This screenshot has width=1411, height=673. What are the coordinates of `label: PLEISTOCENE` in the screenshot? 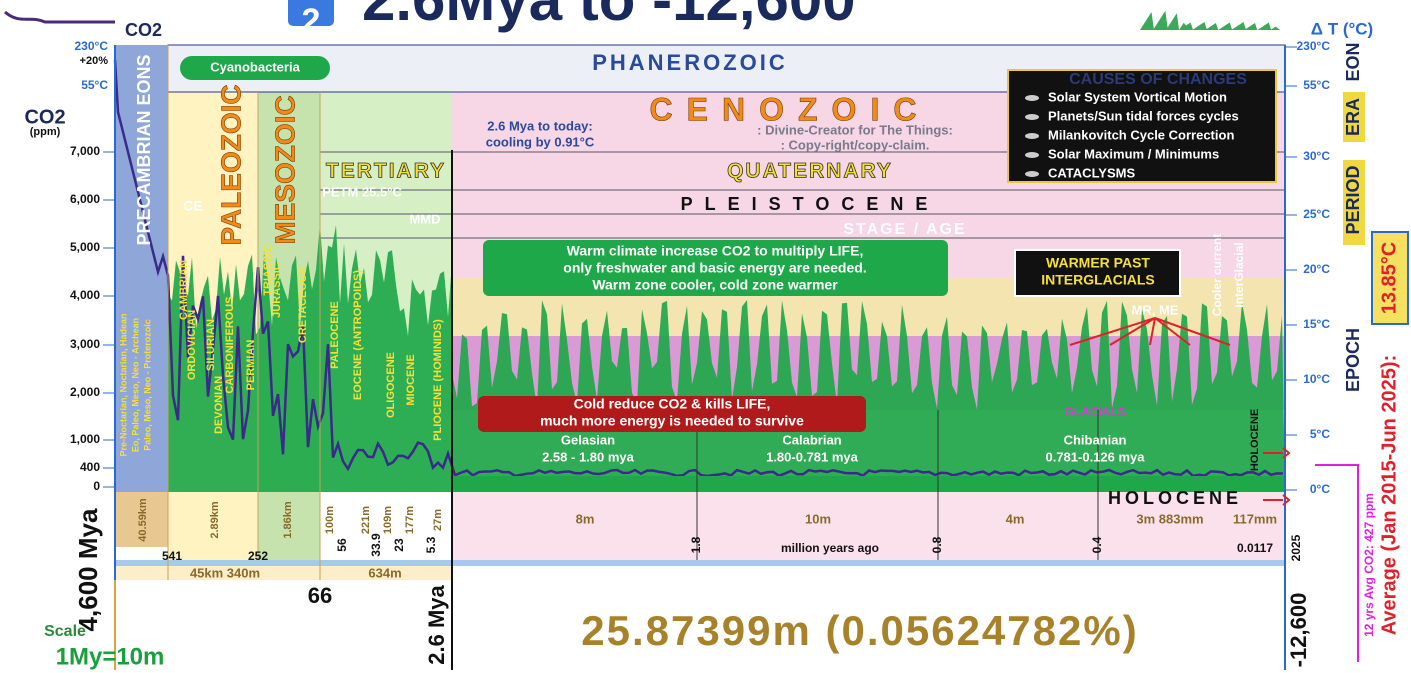 It's located at (810, 204).